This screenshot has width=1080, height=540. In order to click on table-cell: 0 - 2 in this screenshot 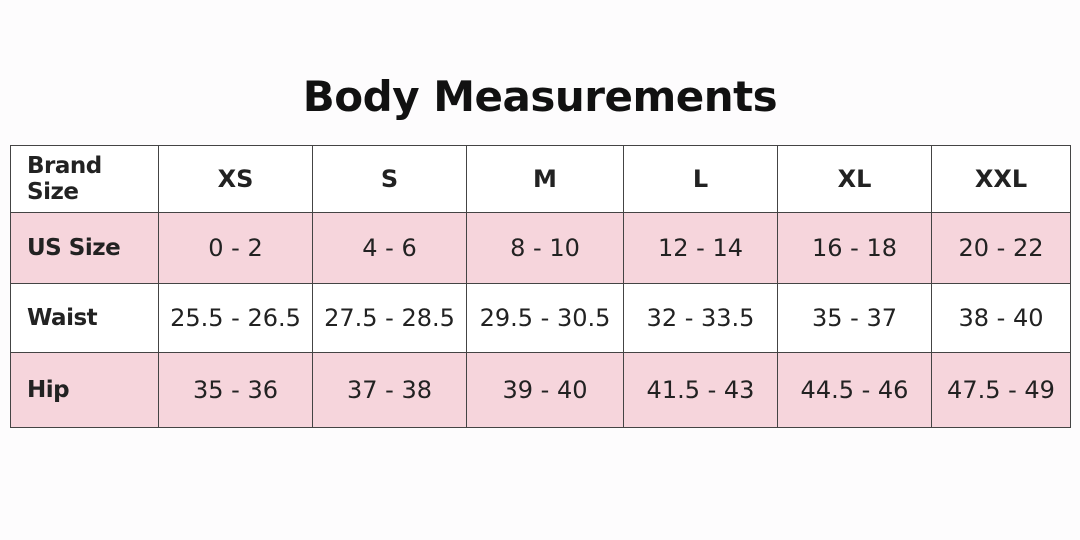, I will do `click(235, 248)`.